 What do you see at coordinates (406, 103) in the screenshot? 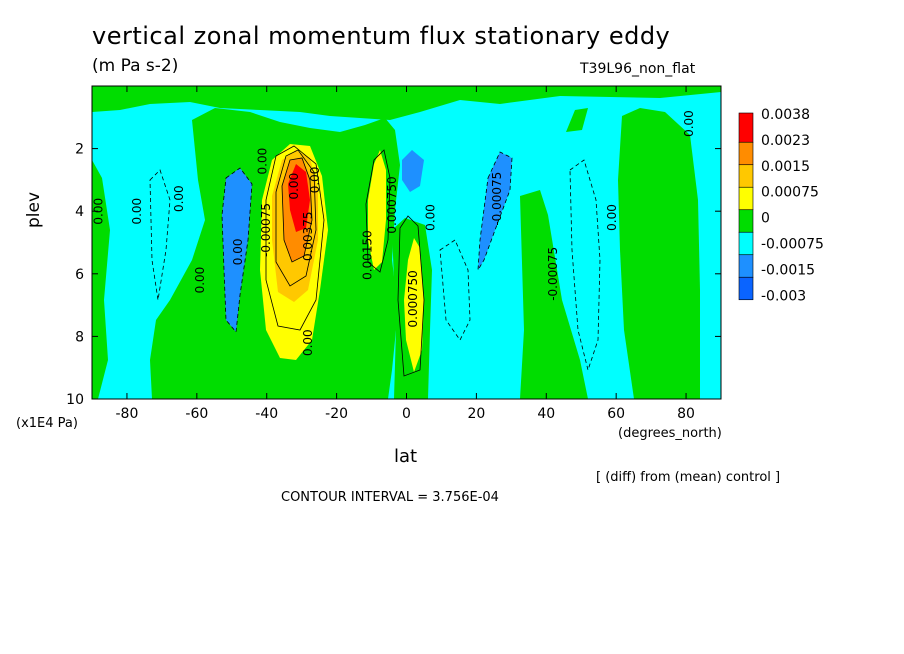
I see `field-zero-top` at bounding box center [406, 103].